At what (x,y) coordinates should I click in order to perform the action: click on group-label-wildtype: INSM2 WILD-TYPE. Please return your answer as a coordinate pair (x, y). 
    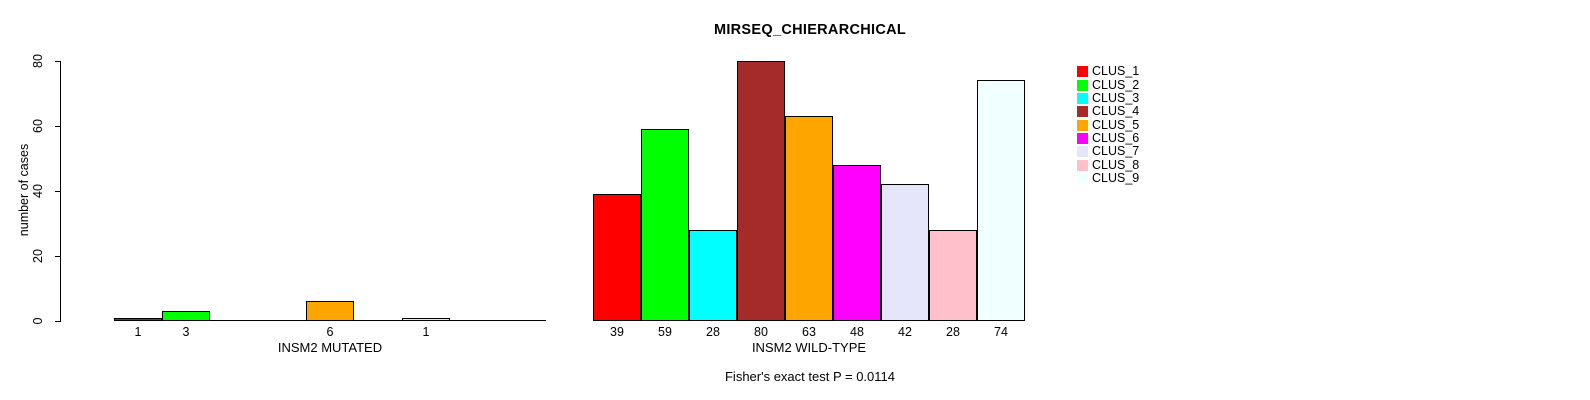
    Looking at the image, I should click on (809, 347).